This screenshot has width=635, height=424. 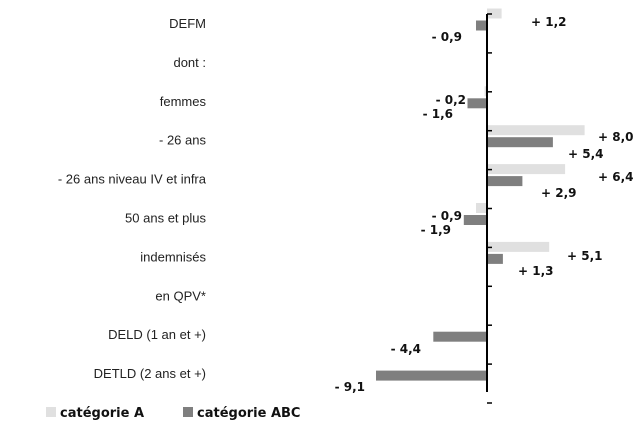 I want to click on data-label: + 5,4, so click(x=586, y=154).